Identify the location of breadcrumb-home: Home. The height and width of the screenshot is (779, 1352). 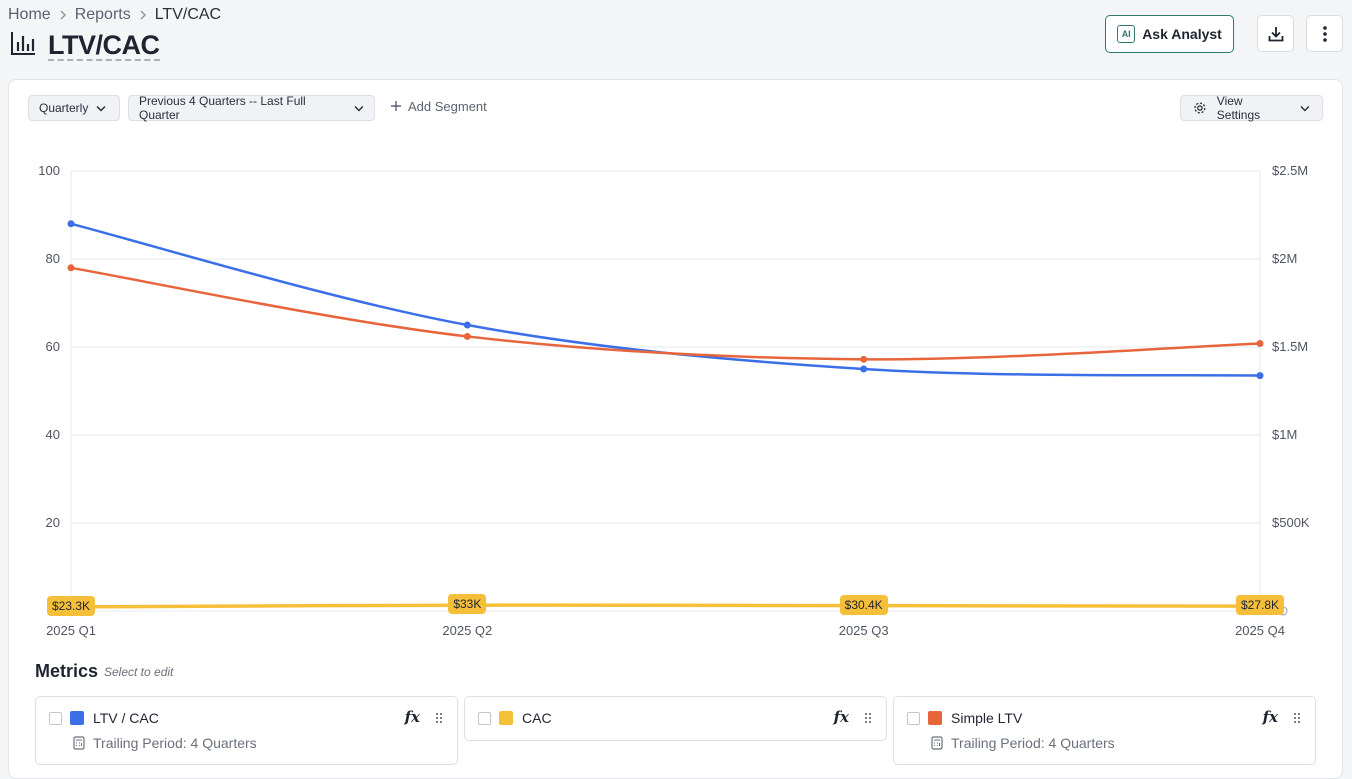
(29, 14).